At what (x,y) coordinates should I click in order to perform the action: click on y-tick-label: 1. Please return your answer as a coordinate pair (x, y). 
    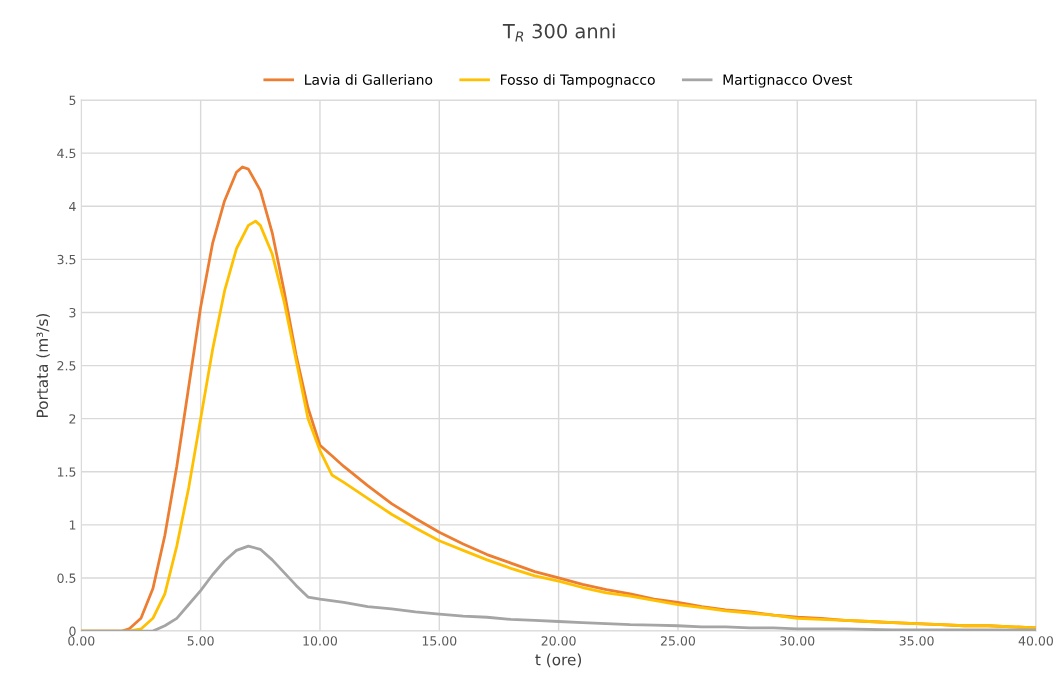
    Looking at the image, I should click on (72, 525).